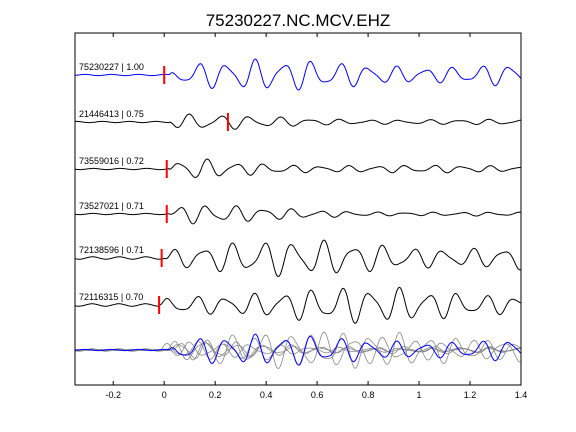 The height and width of the screenshot is (432, 576). What do you see at coordinates (111, 206) in the screenshot?
I see `trace-label-73527021: 73527021 | 0.71` at bounding box center [111, 206].